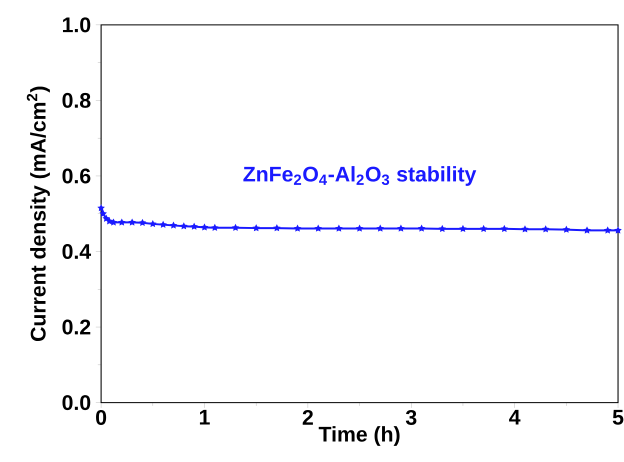 This screenshot has height=462, width=624. Describe the element at coordinates (618, 417) in the screenshot. I see `x-tick-label: 5` at that location.